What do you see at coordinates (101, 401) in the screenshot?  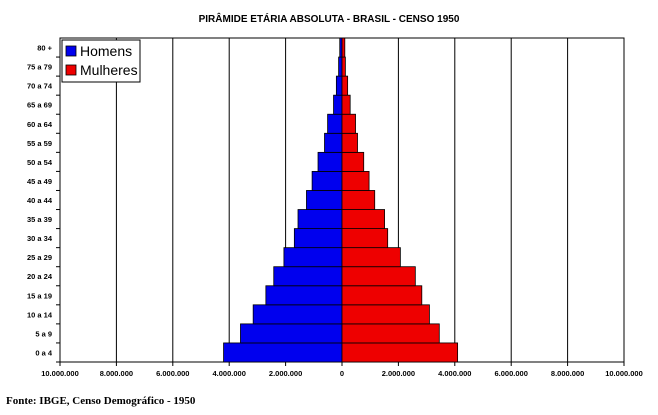 I see `source-note: Fonte: IBGE, Censo Demográfico - 1950` at bounding box center [101, 401].